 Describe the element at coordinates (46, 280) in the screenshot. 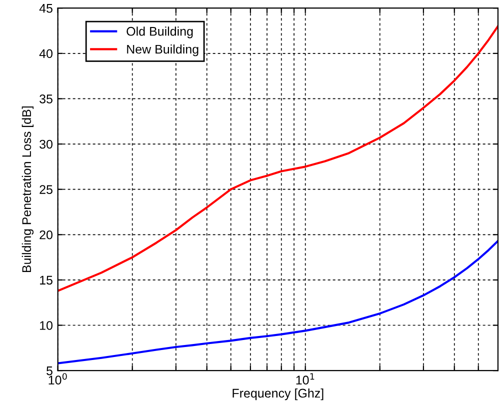

I see `y-tick-label: 15` at that location.